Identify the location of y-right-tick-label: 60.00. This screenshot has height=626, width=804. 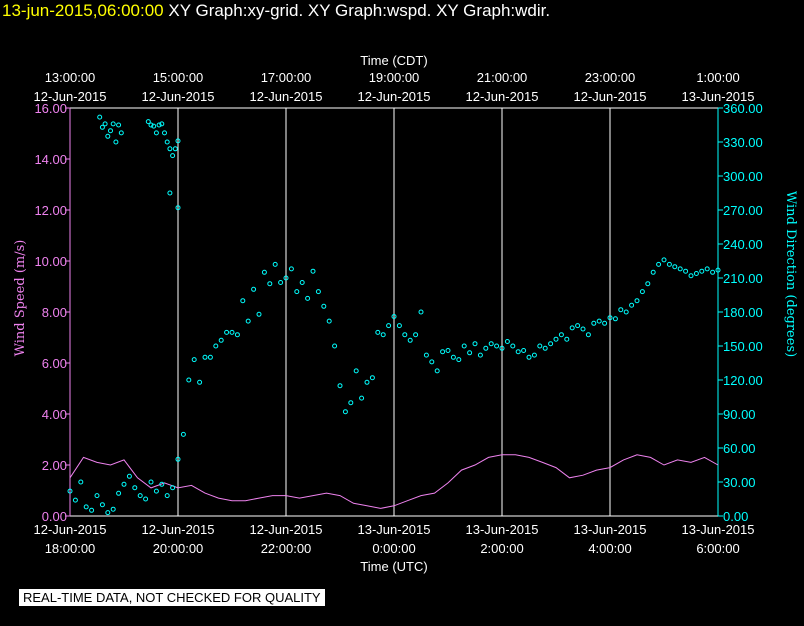
(739, 448).